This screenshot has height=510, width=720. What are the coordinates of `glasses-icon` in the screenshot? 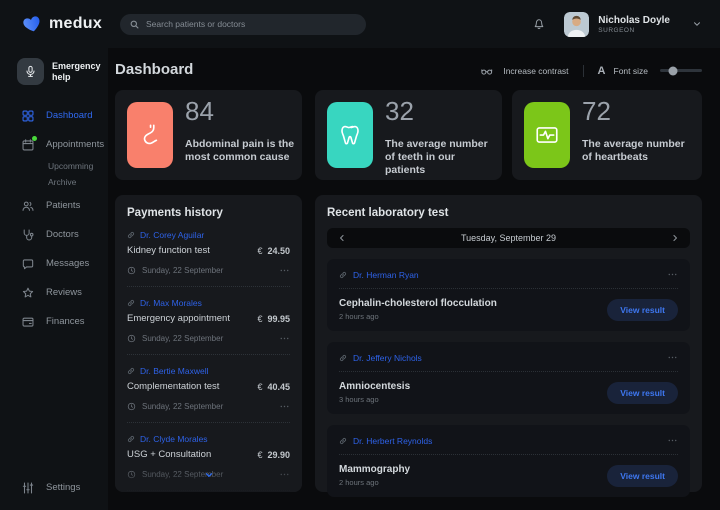 It's located at (487, 70).